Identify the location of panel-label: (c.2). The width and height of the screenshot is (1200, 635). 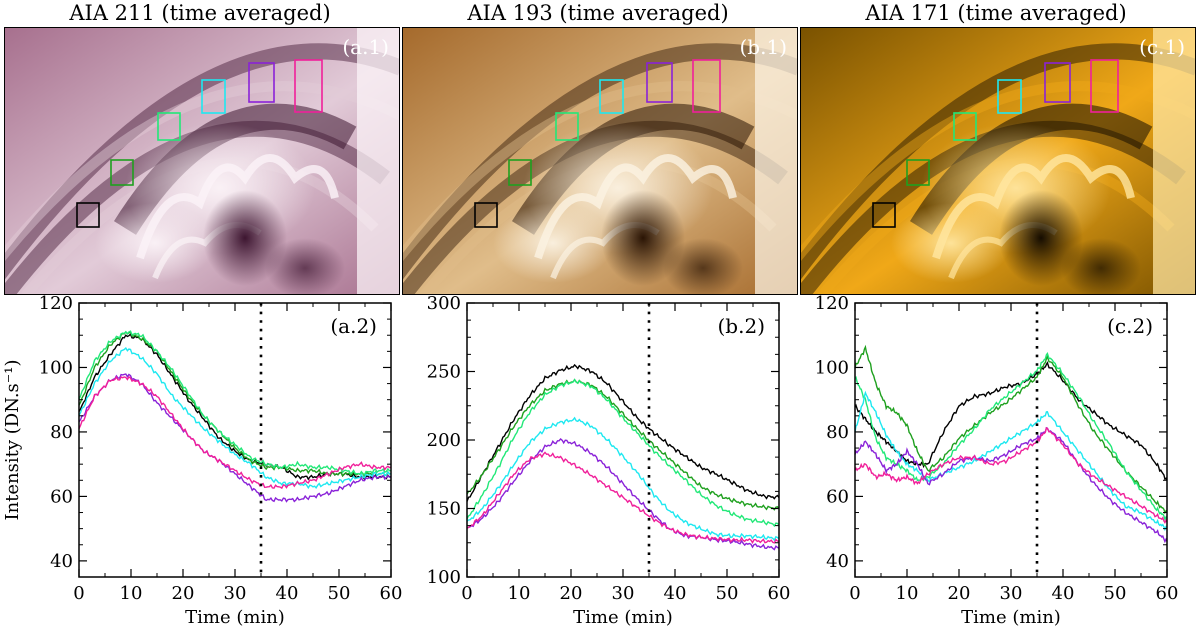
(1130, 326).